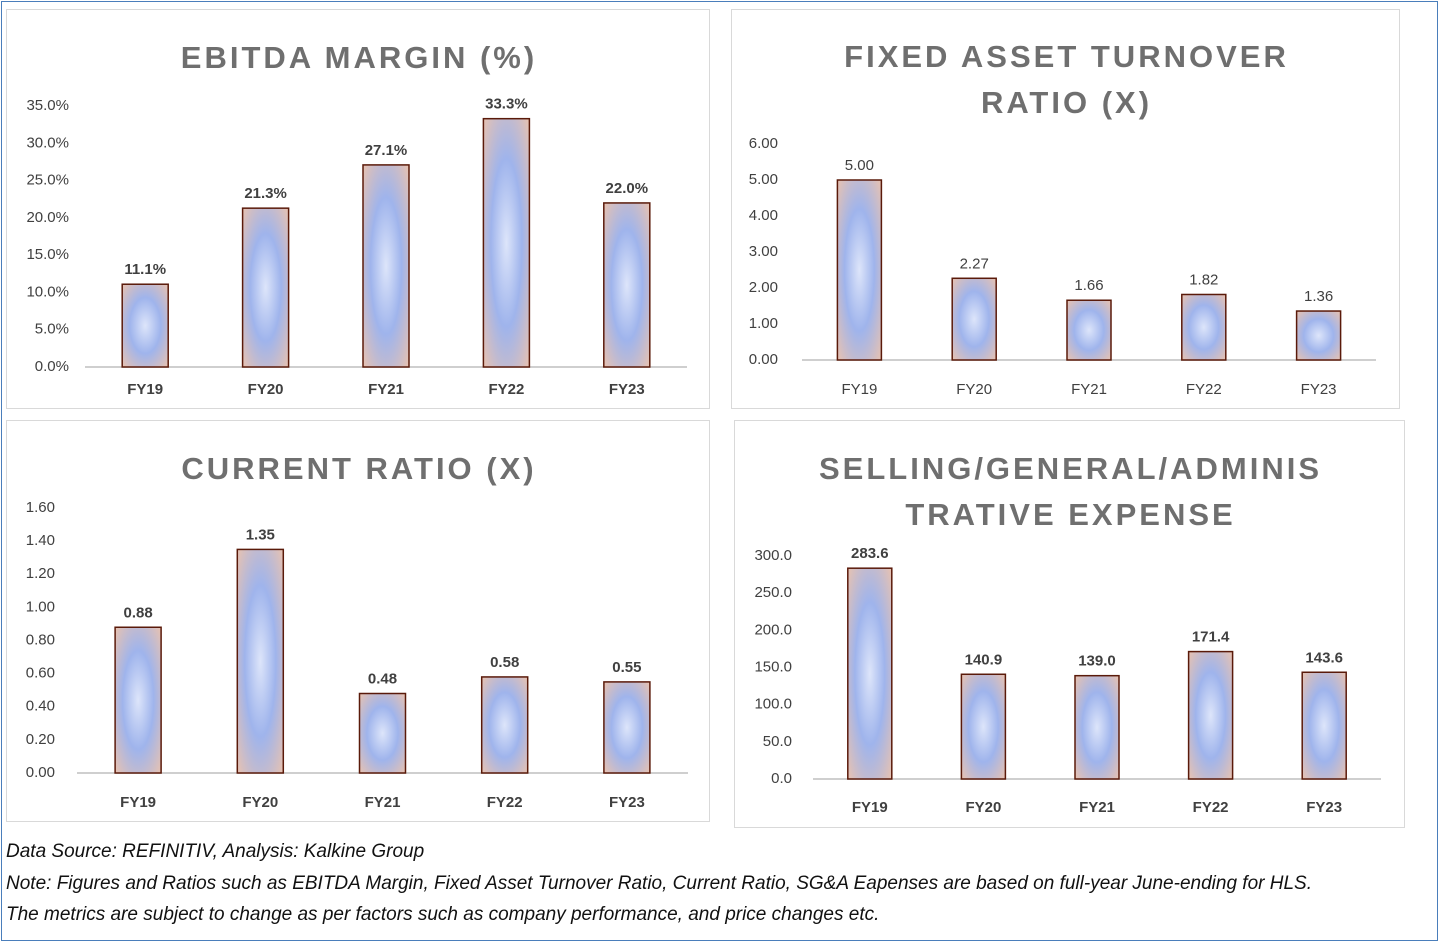  What do you see at coordinates (773, 629) in the screenshot?
I see `y-tick-label: 200.0` at bounding box center [773, 629].